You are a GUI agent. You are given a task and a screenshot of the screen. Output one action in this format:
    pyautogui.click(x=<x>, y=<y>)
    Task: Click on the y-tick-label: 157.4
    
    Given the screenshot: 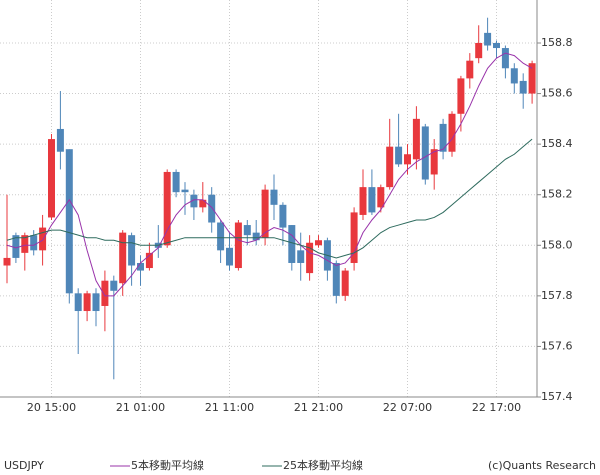 What is the action you would take?
    pyautogui.click(x=557, y=396)
    